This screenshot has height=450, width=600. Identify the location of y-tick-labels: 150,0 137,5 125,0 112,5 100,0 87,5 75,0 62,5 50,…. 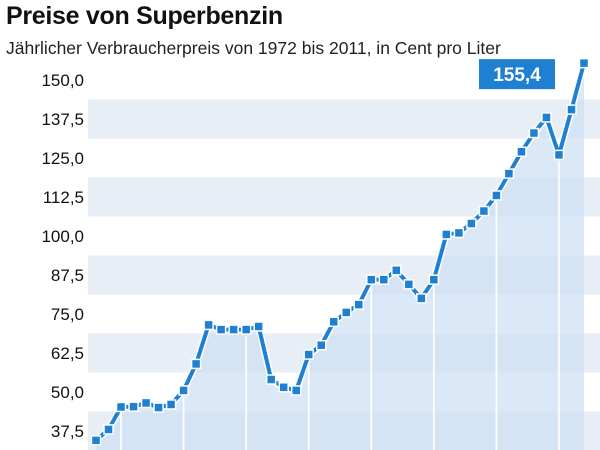
(62, 256).